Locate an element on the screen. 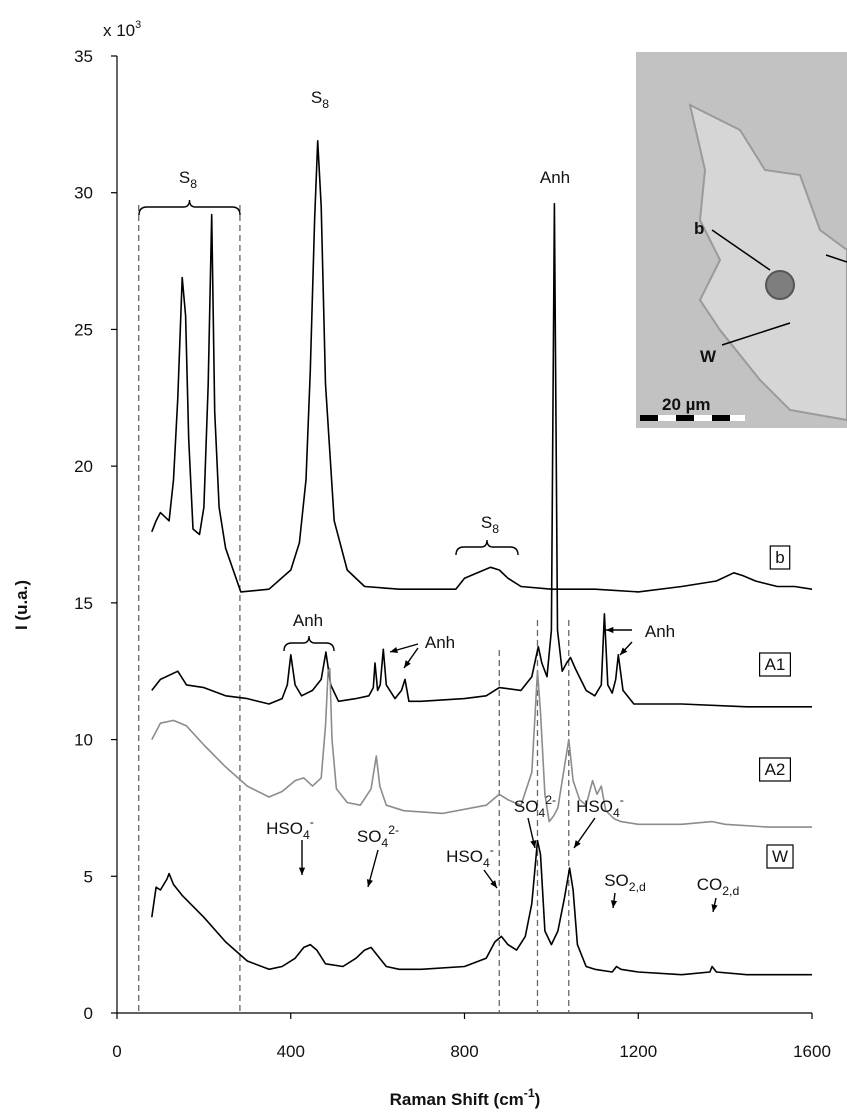  y-tick-label: 25 is located at coordinates (83, 329).